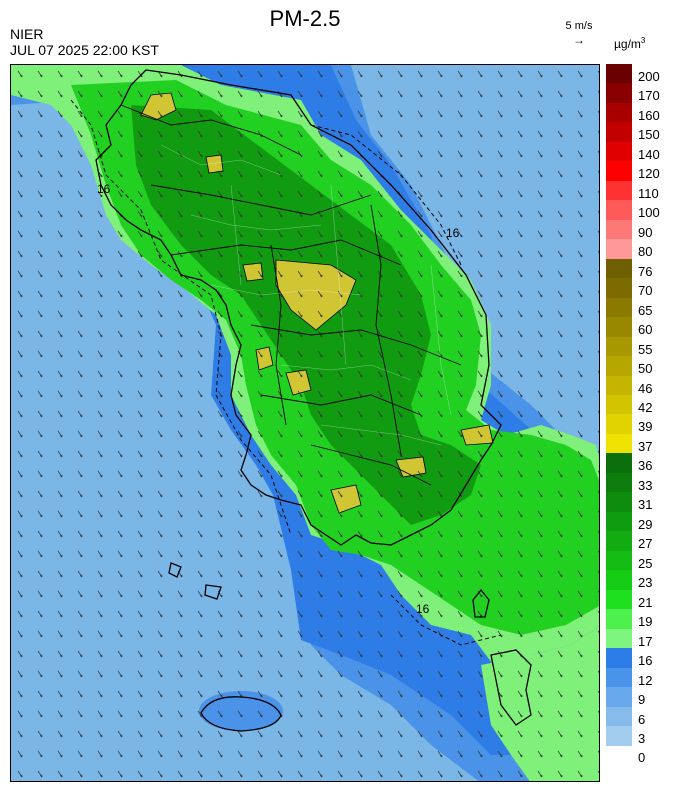 Image resolution: width=673 pixels, height=795 pixels. Describe the element at coordinates (649, 174) in the screenshot. I see `legend-label: 120` at that location.